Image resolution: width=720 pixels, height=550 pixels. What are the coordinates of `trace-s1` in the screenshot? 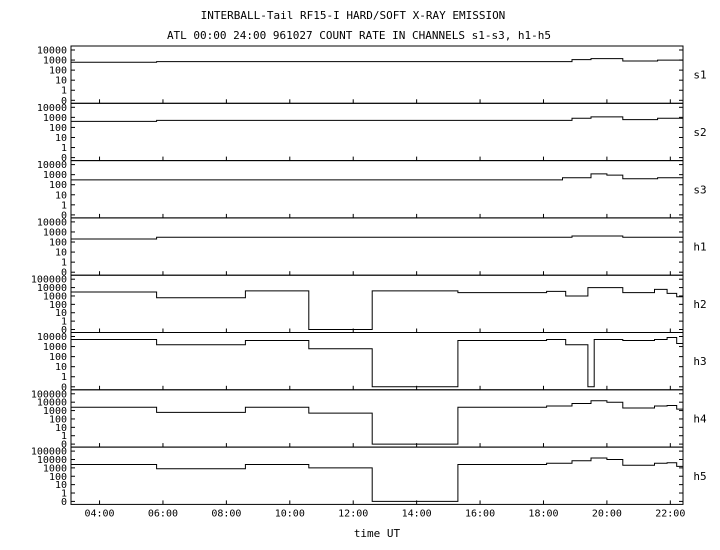 It's located at (377, 60).